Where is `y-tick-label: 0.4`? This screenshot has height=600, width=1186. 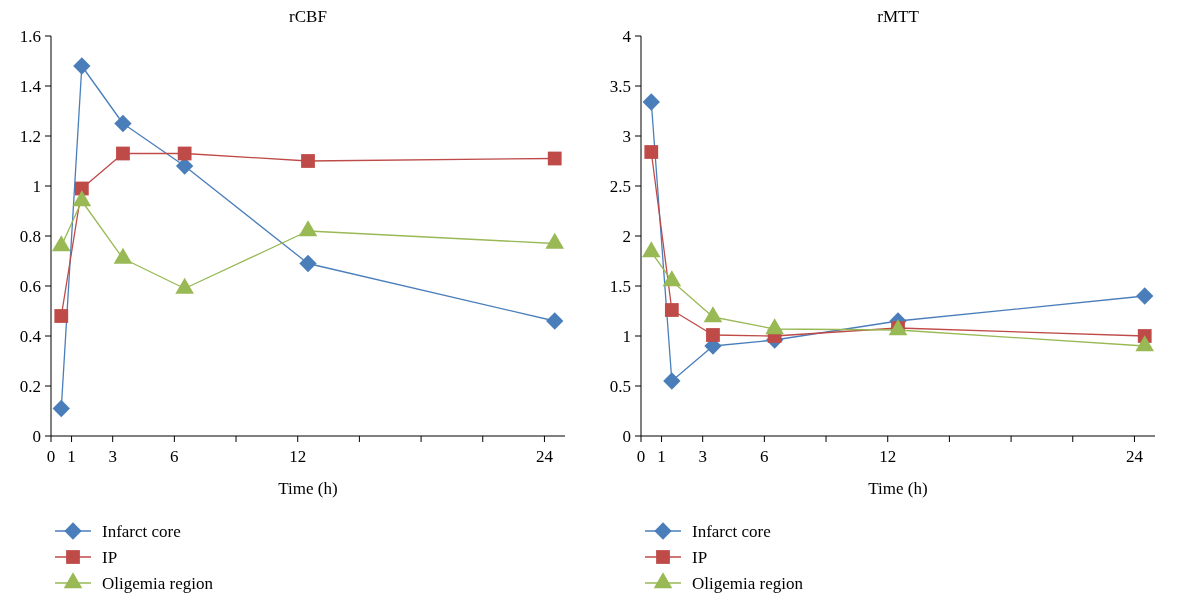
y-tick-label: 0.4 is located at coordinates (30, 336).